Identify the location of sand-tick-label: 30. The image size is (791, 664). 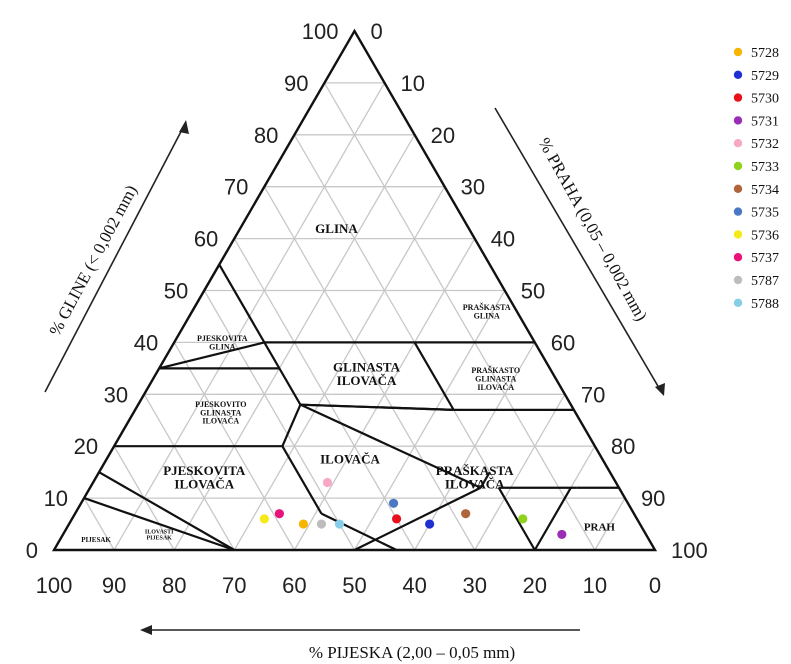
(474, 585).